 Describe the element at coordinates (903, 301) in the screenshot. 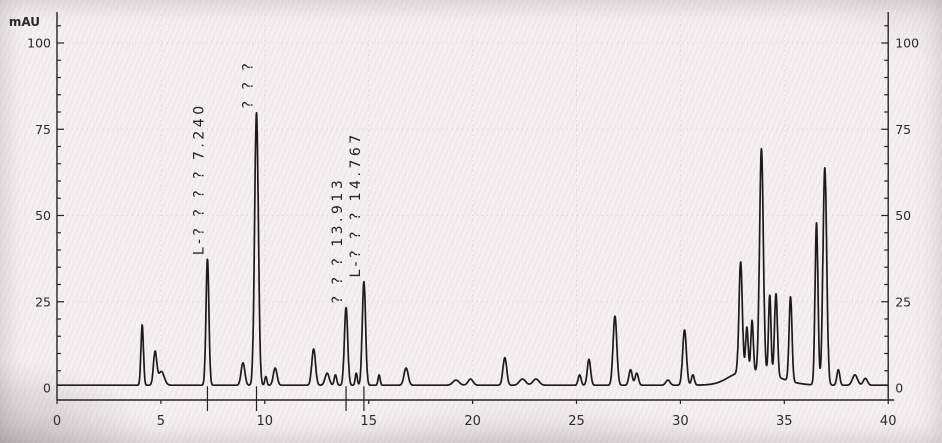

I see `y-tick-label-right: 25` at that location.